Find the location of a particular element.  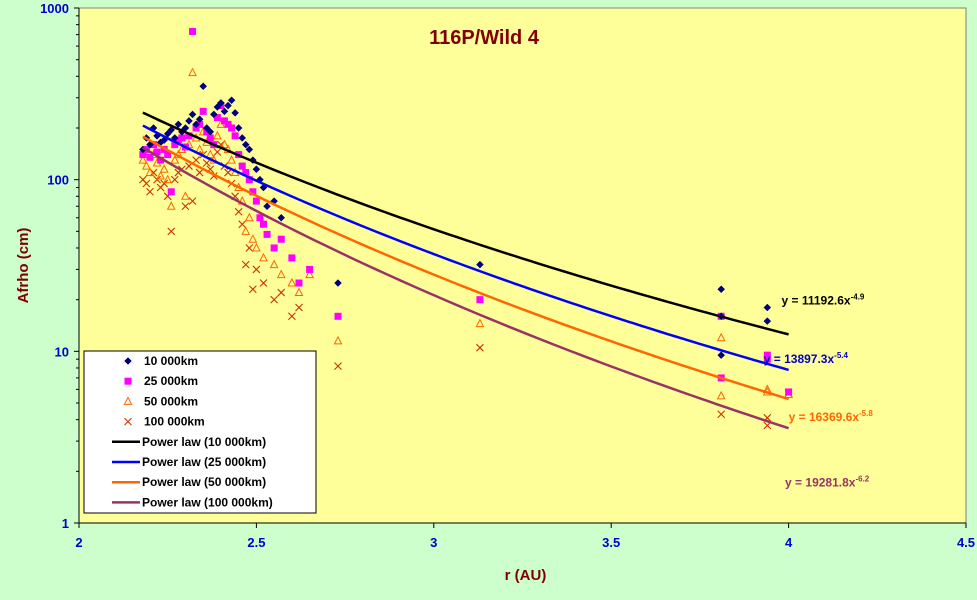

x-tick-label: 3 is located at coordinates (433, 542).